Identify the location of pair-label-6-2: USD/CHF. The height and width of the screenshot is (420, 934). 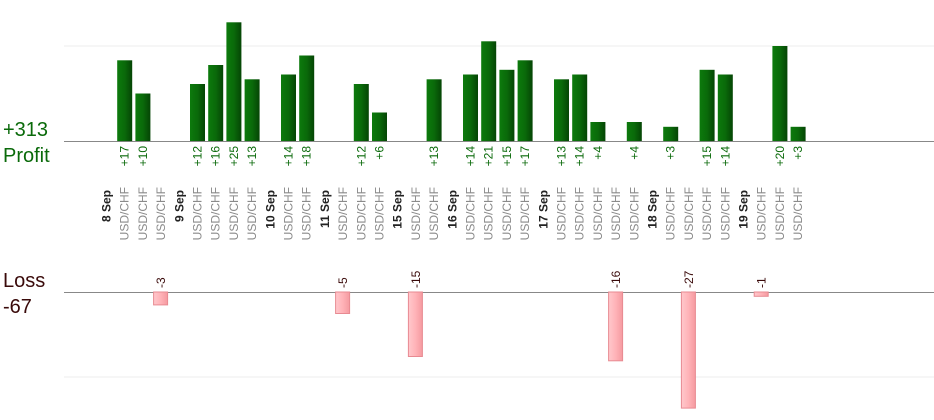
(598, 213).